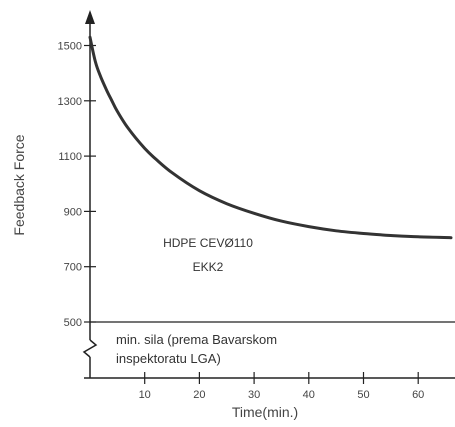  What do you see at coordinates (70, 47) in the screenshot?
I see `y-tick-label: 1500` at bounding box center [70, 47].